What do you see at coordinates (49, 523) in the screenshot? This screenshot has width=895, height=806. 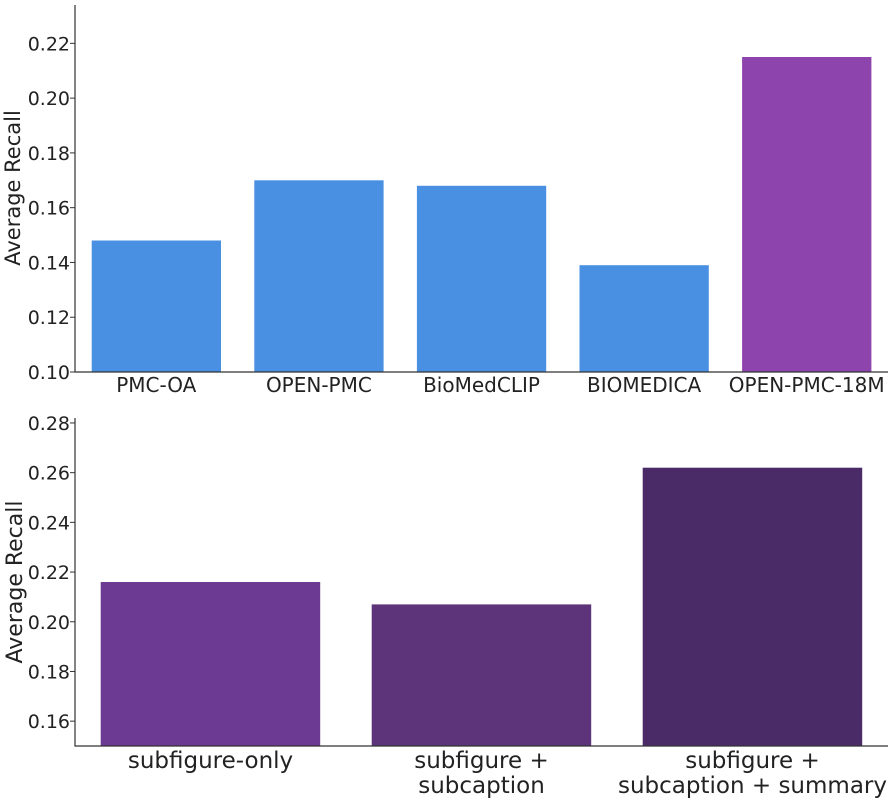 I see `y-tick-label: 0.24` at bounding box center [49, 523].